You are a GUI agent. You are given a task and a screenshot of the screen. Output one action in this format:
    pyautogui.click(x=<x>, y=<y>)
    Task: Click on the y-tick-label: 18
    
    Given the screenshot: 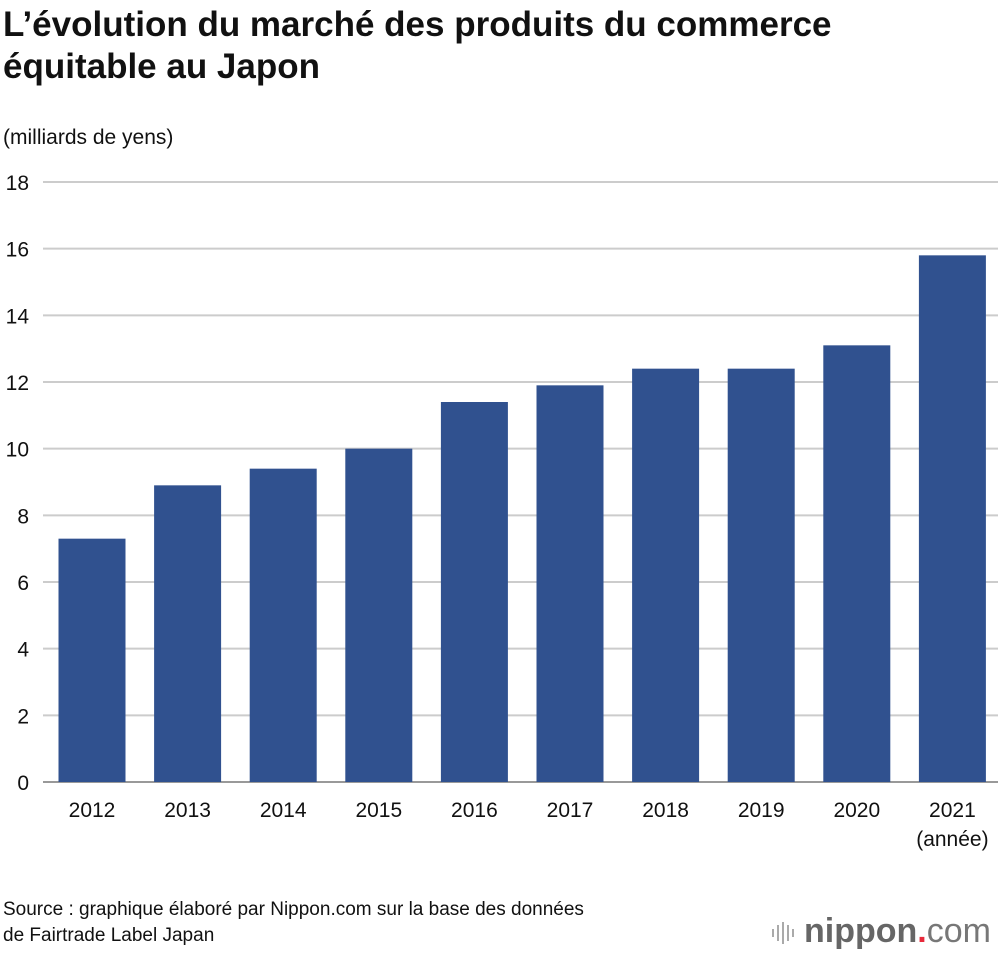 What is the action you would take?
    pyautogui.click(x=17, y=183)
    